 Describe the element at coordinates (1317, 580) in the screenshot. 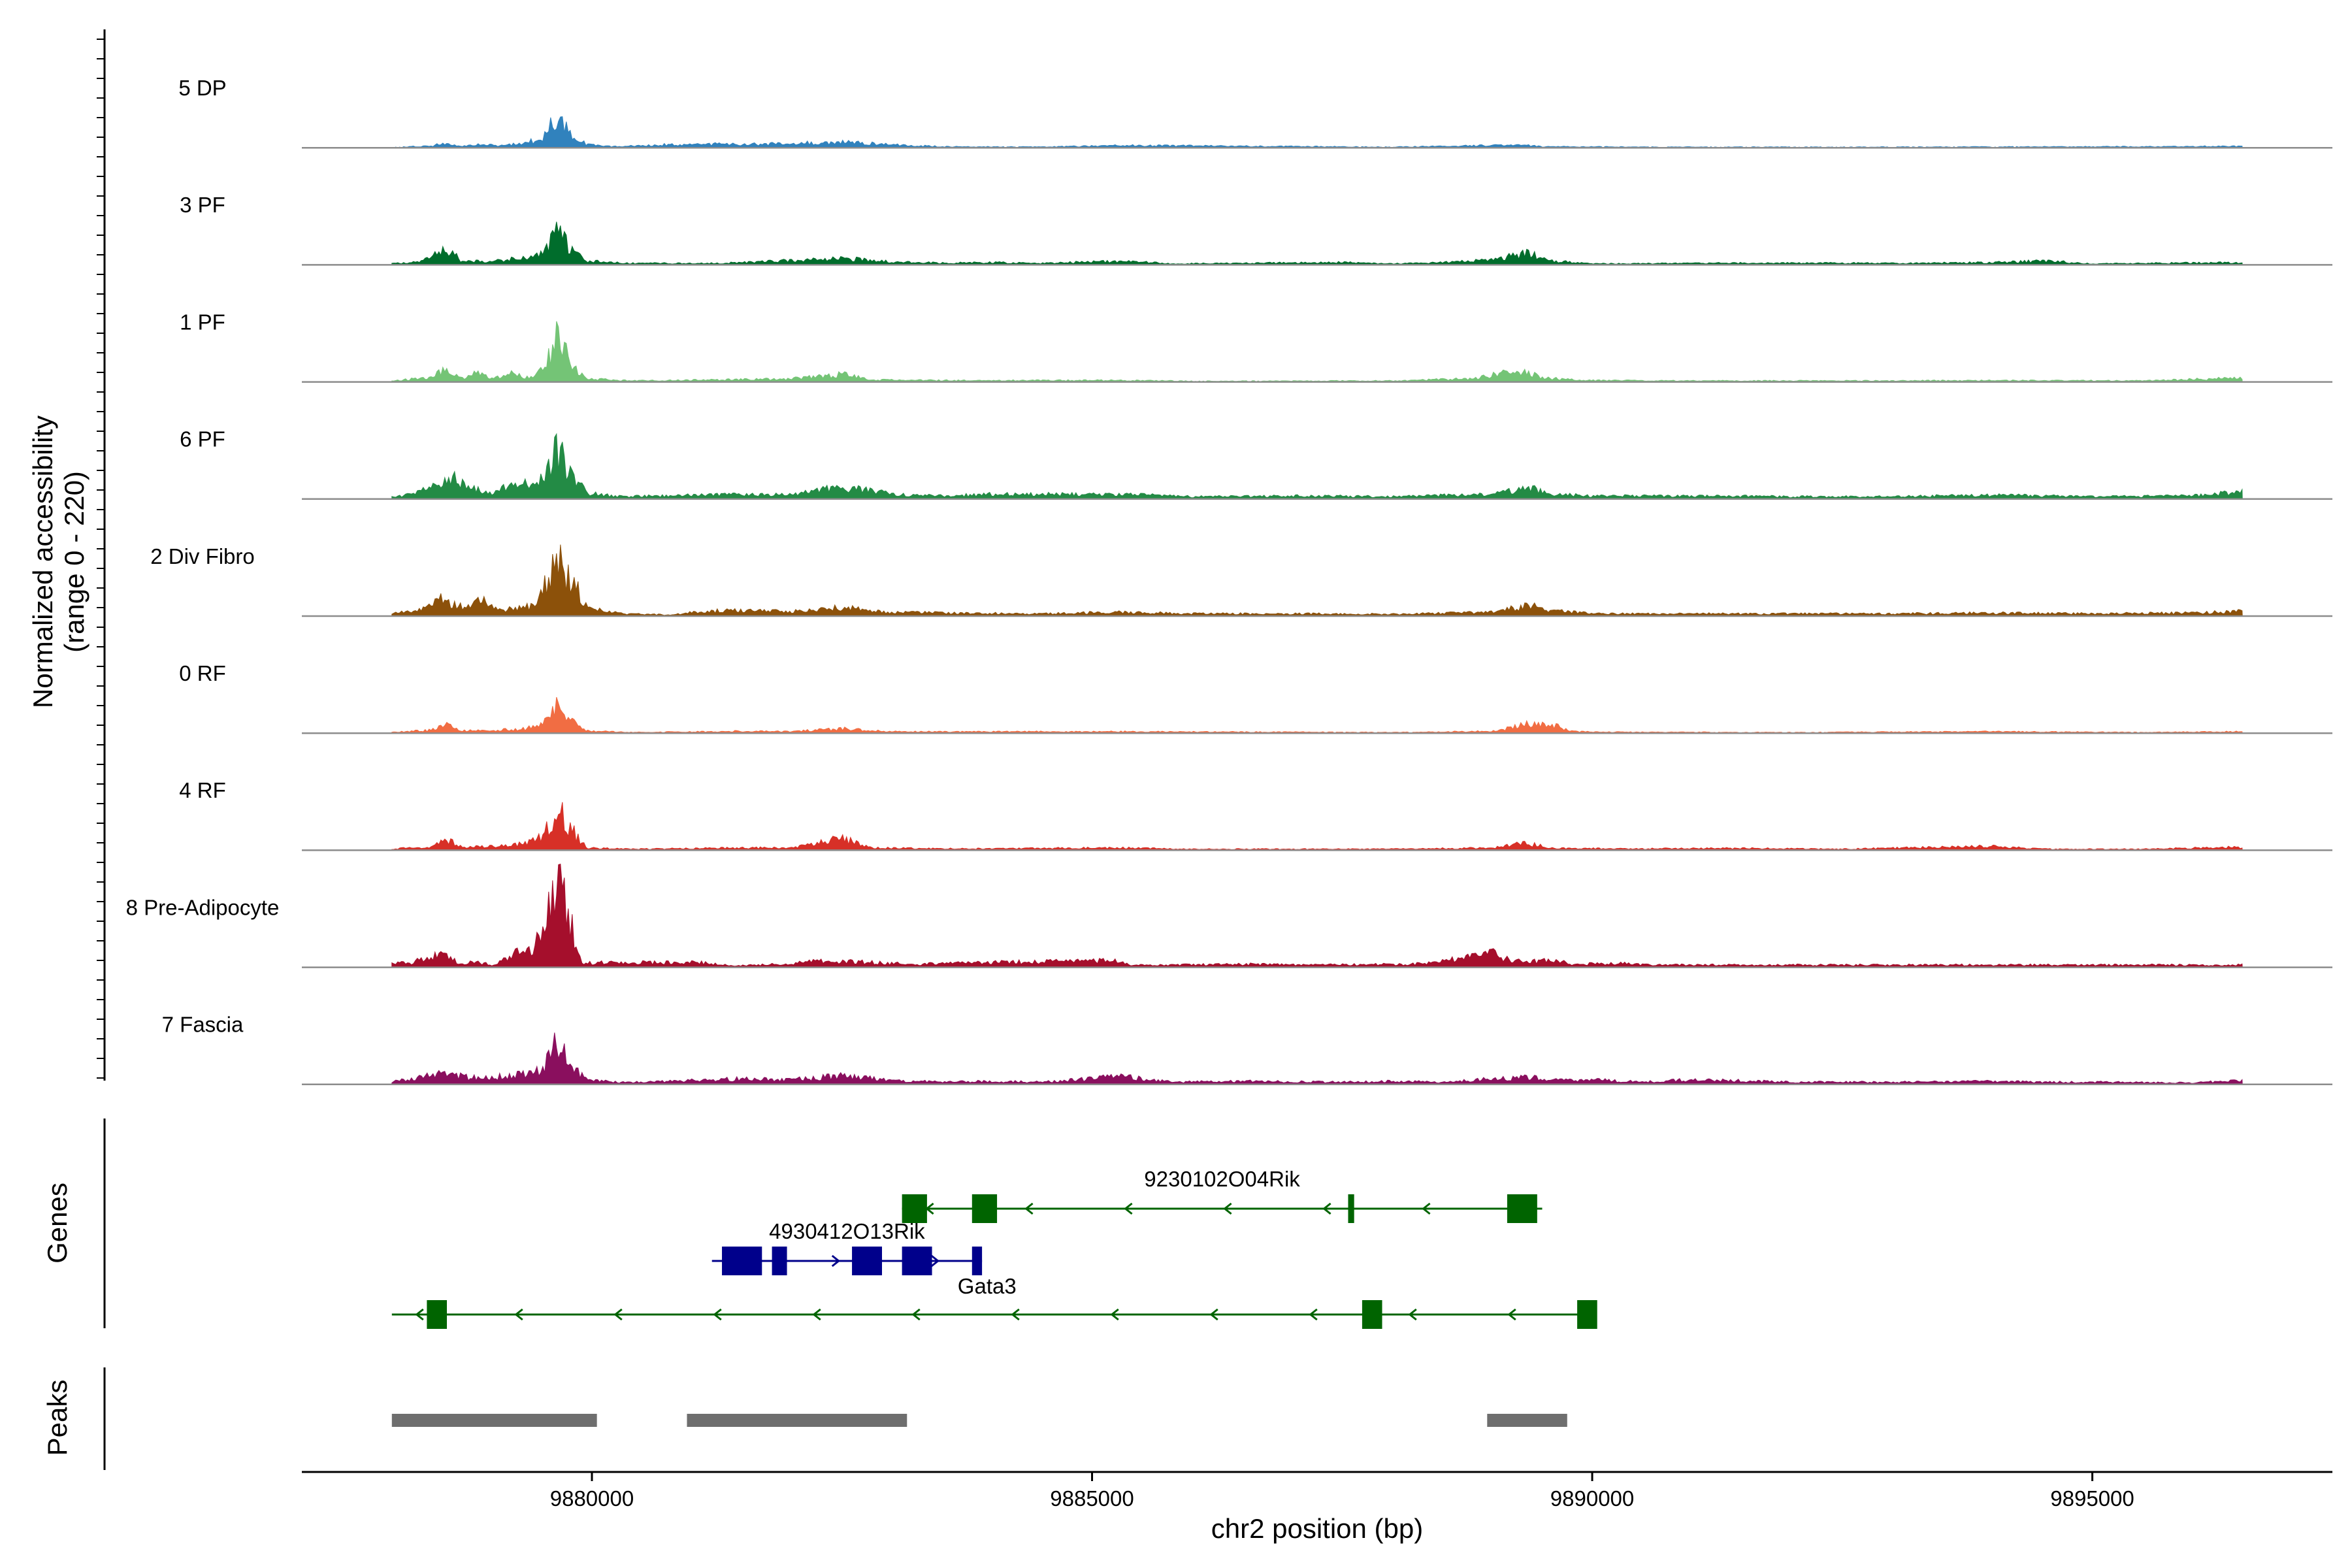

I see `coverage-area-2-div-fibro` at that location.